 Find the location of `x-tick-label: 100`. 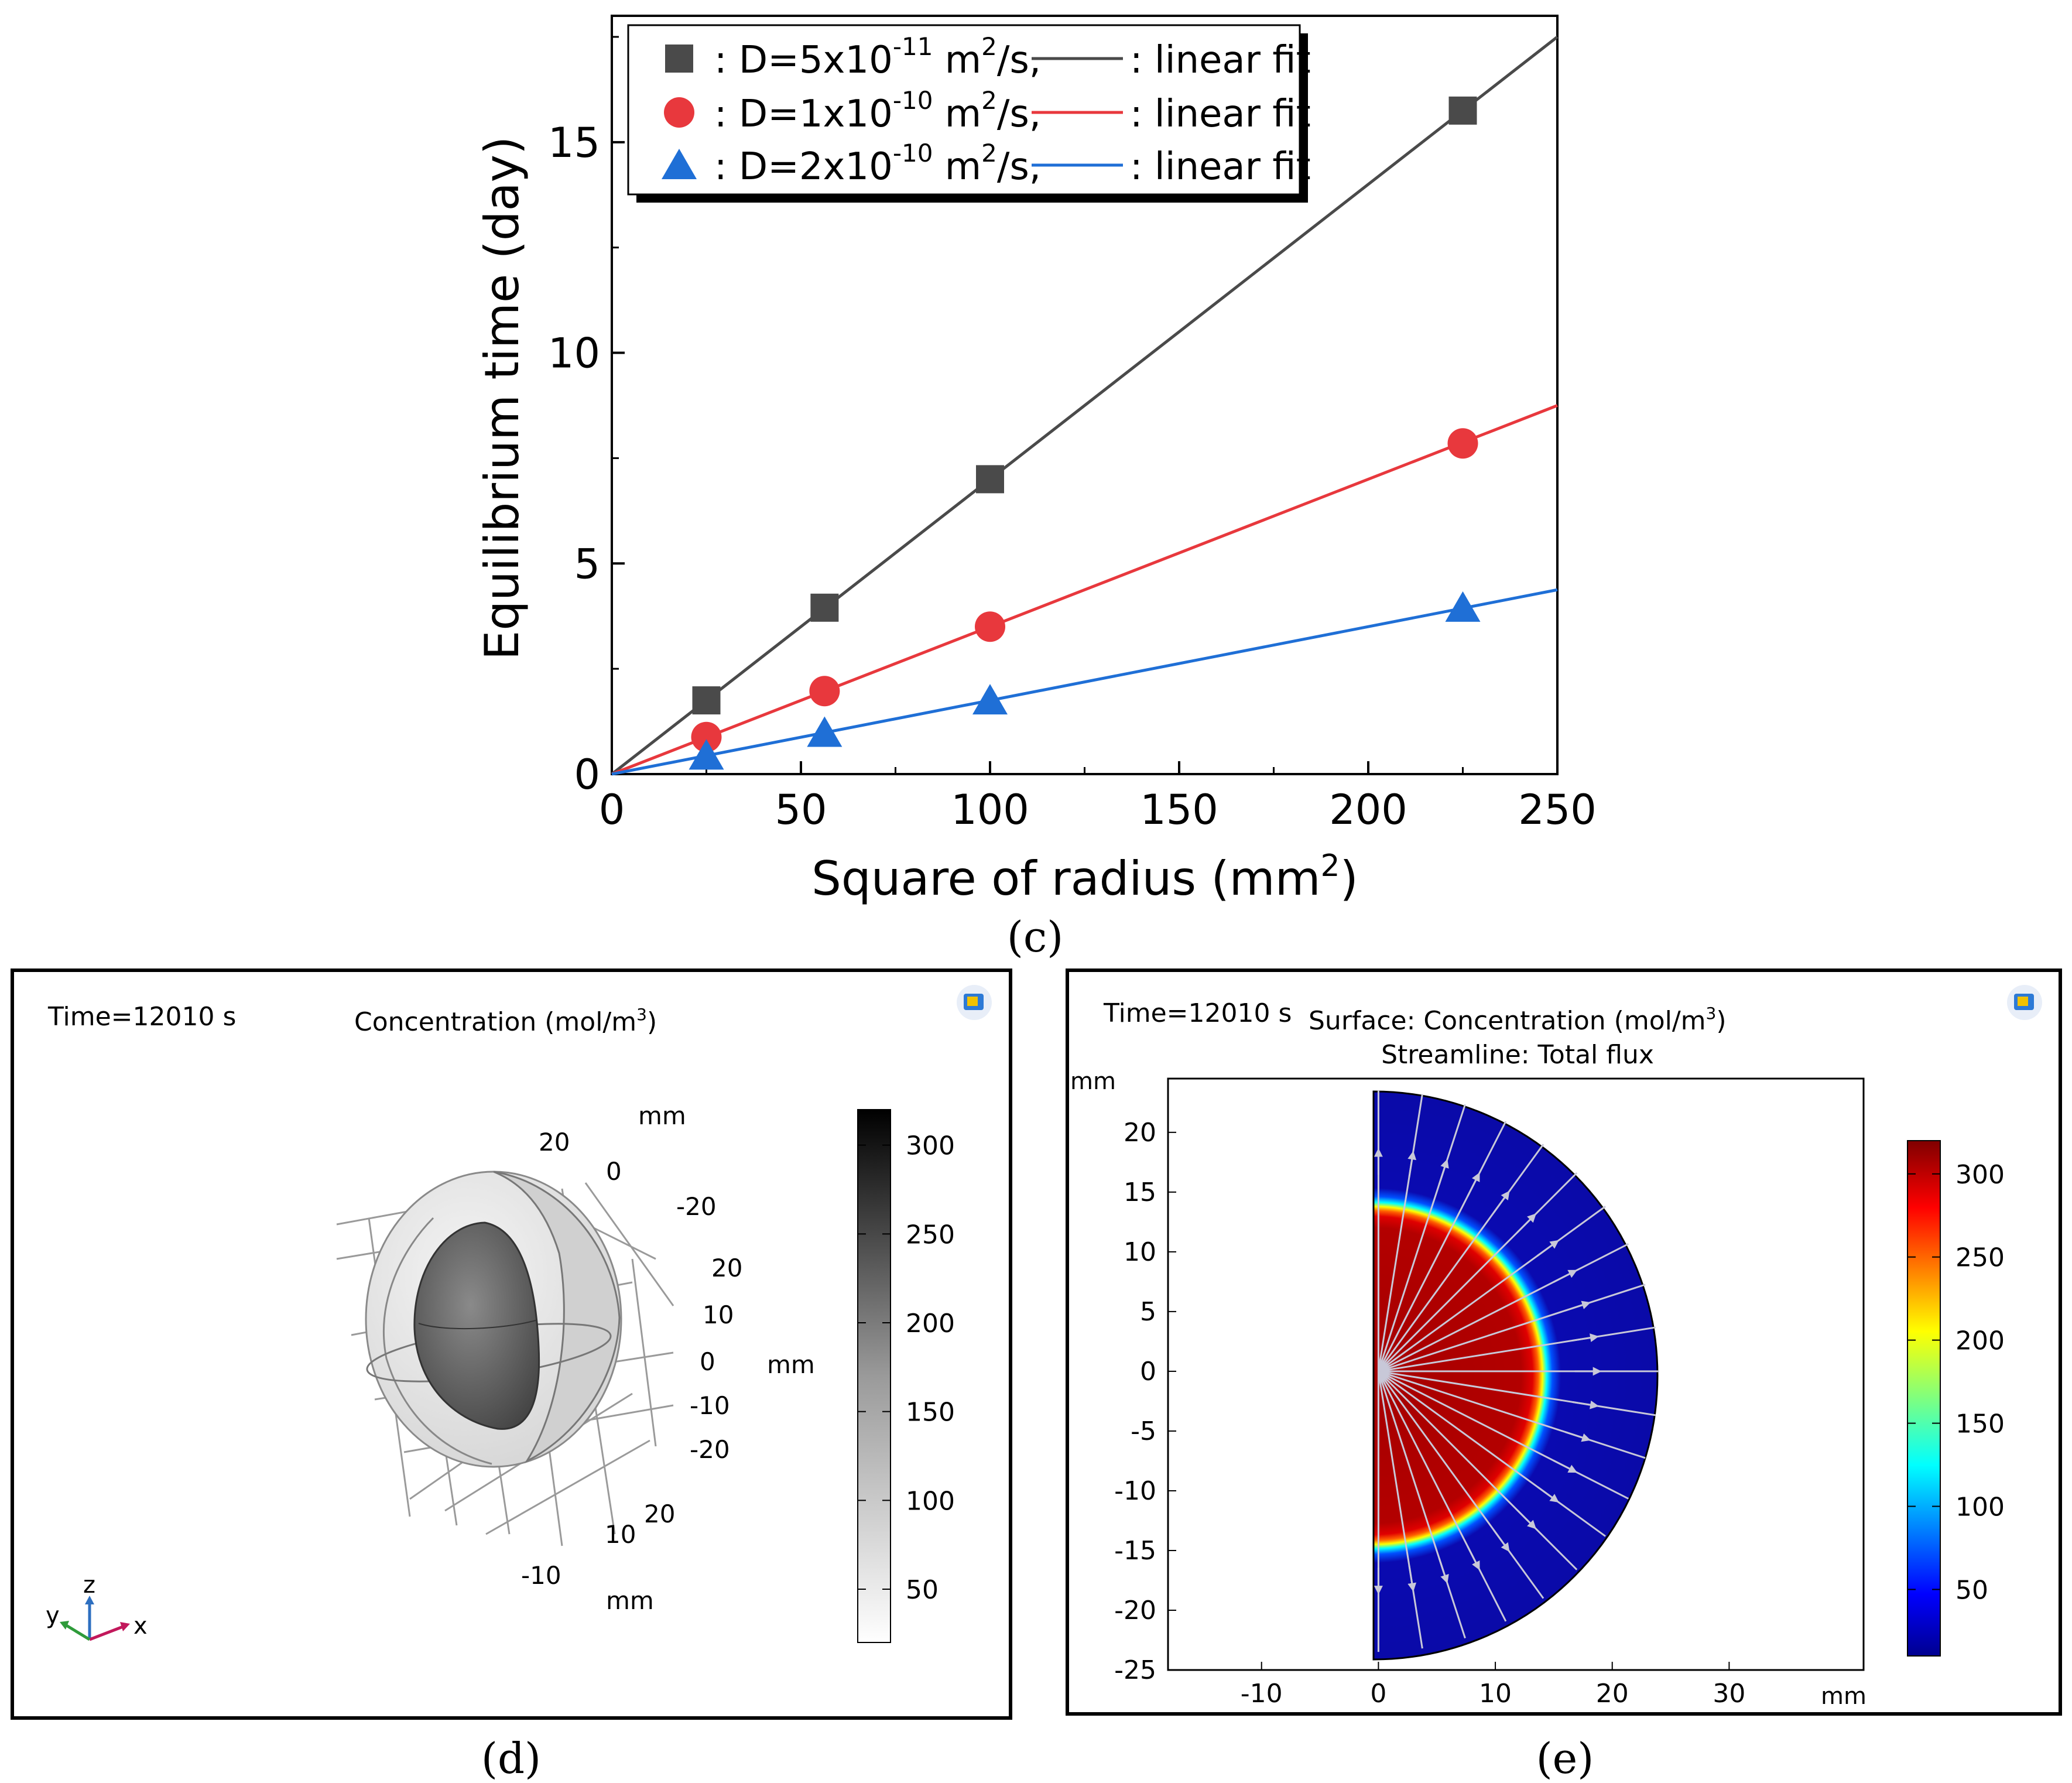

x-tick-label: 100 is located at coordinates (990, 810).